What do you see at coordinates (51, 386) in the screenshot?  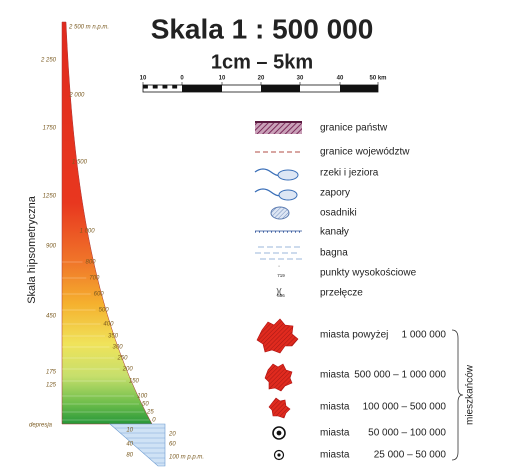 I see `left-label: 125` at bounding box center [51, 386].